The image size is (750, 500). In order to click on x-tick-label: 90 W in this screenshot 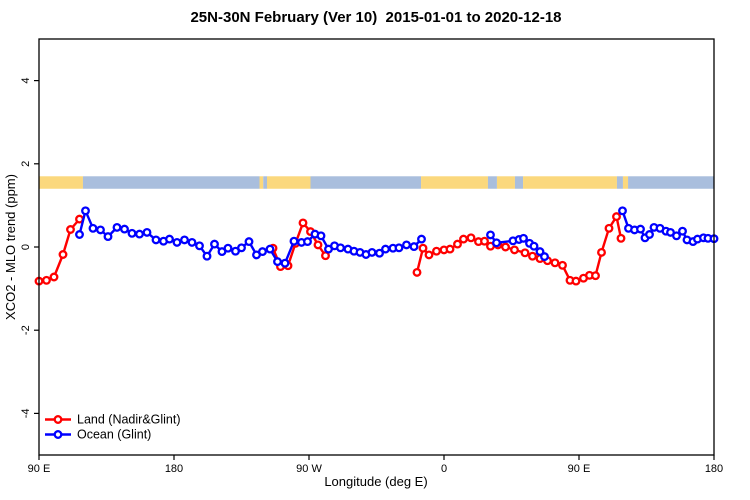, I will do `click(309, 469)`.